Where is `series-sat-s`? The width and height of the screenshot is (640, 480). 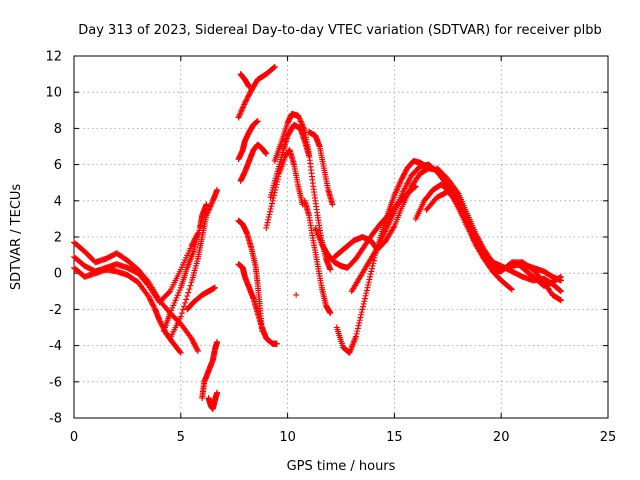
series-sat-s is located at coordinates (320, 168).